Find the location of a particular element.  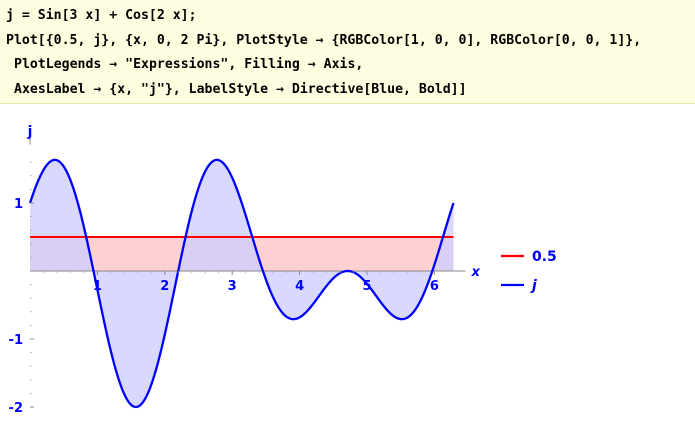

x-tick-label: 1 is located at coordinates (97, 286).